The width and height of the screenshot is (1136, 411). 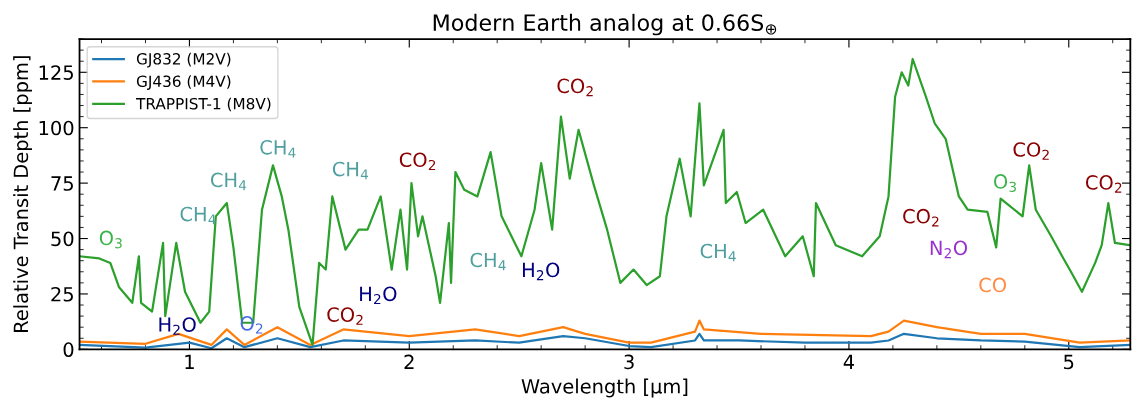 I want to click on chart-title: Modern Earth analog at 0.66S$_{⊕}$, so click(x=605, y=24).